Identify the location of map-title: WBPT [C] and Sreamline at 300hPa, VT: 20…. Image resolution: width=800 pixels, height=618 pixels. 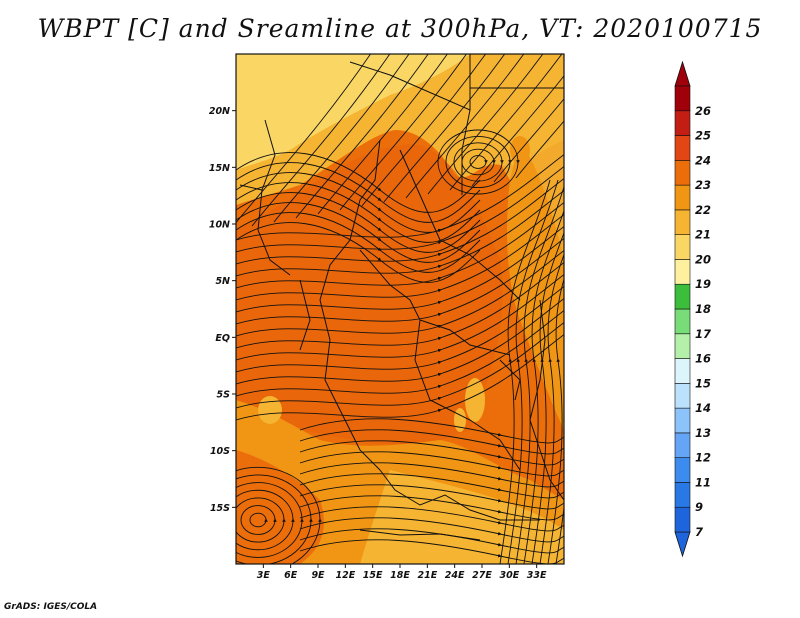
(400, 28).